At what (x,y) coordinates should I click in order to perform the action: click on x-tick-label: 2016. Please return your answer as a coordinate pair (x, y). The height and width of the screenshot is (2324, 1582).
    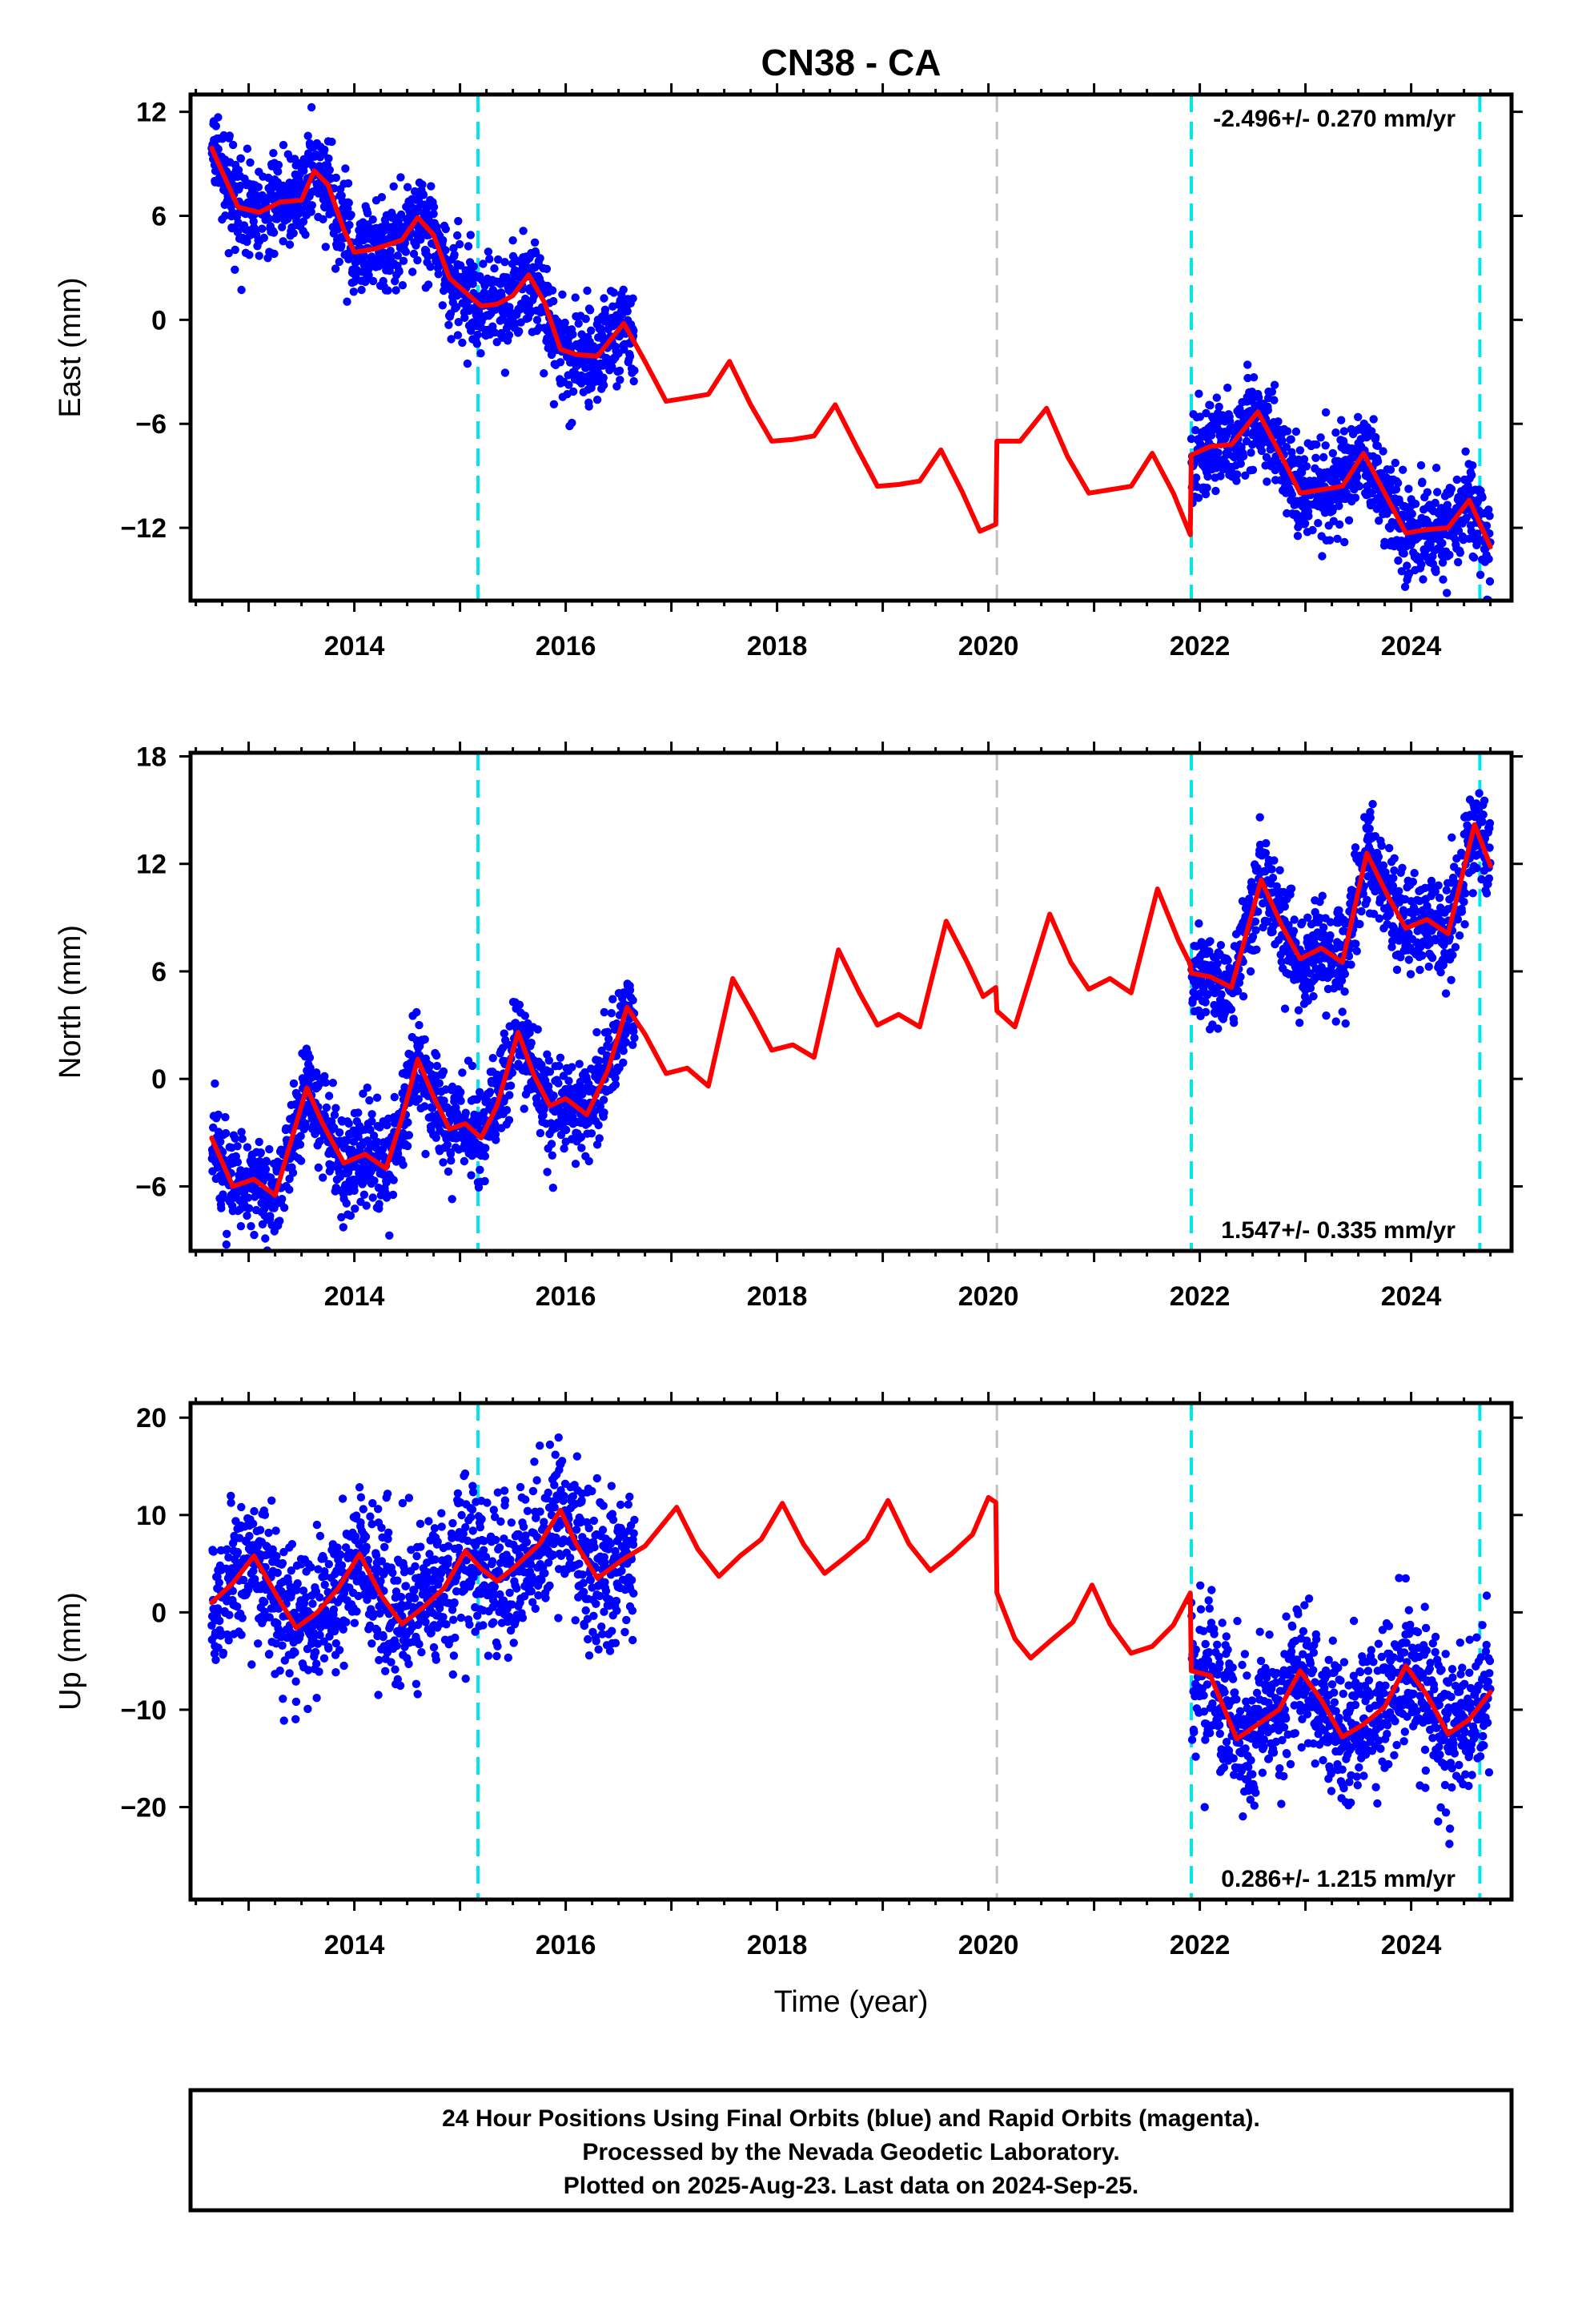
    Looking at the image, I should click on (566, 646).